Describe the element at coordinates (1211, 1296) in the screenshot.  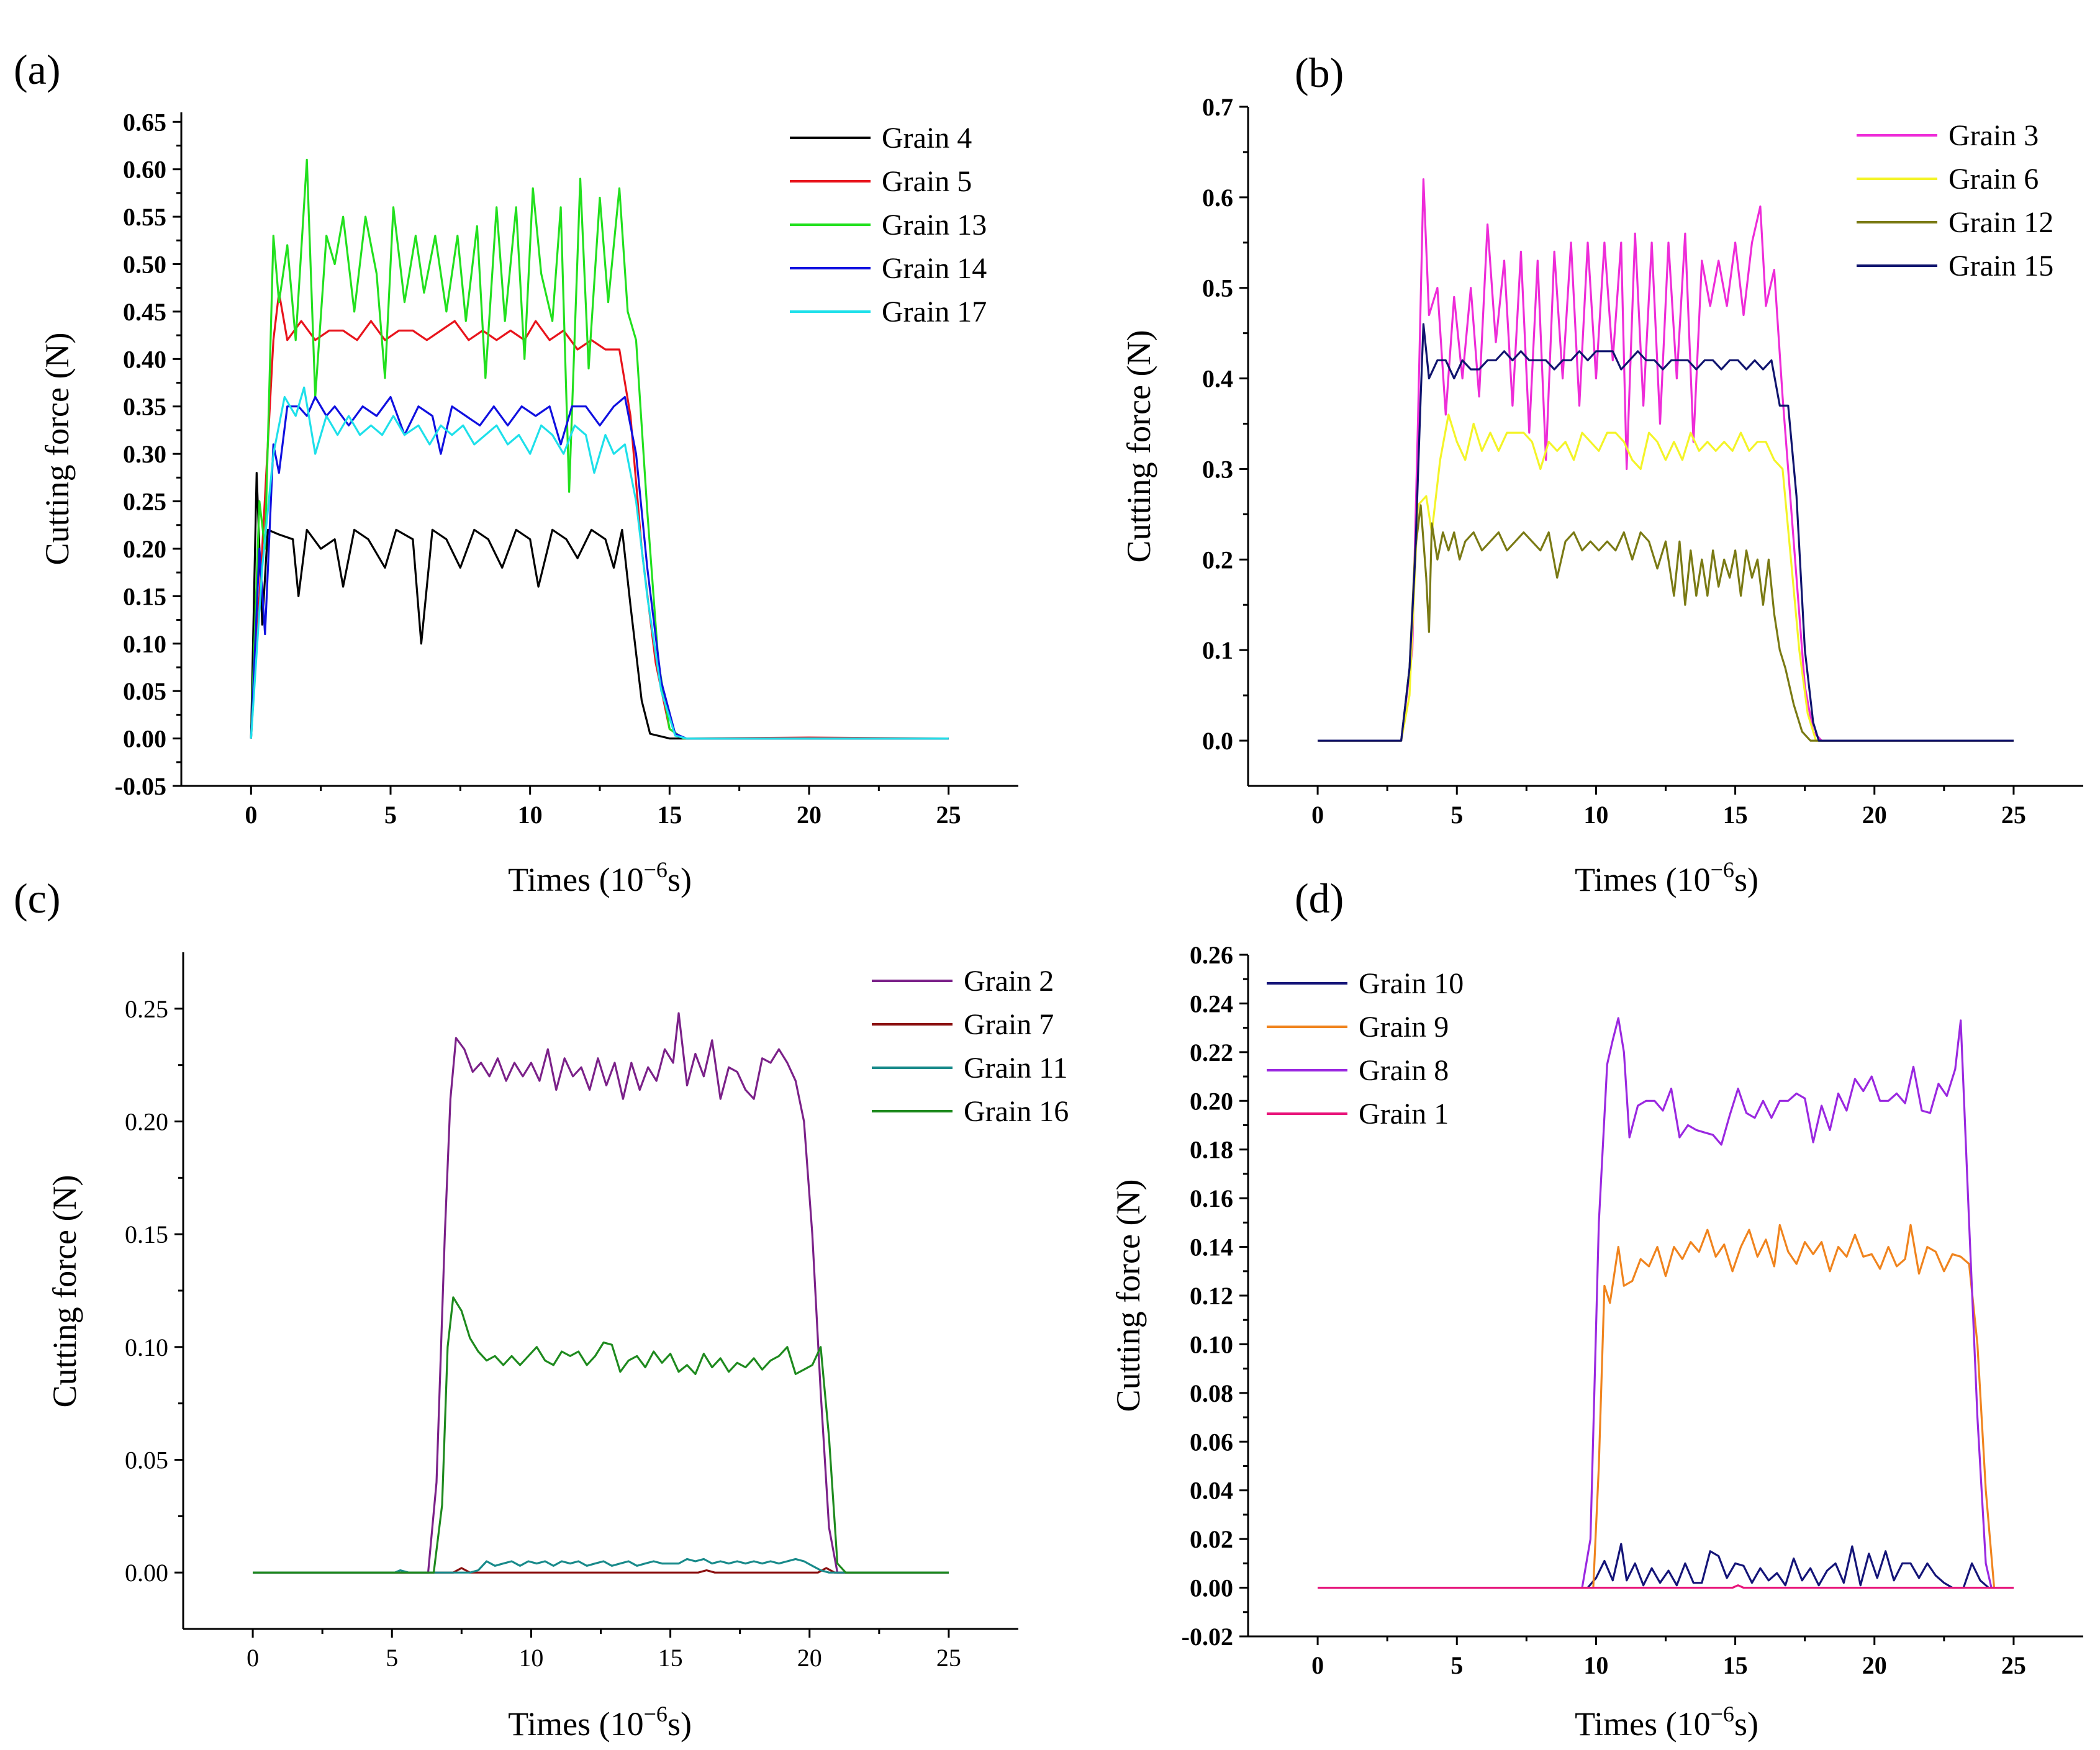
I see `y-tick-label: 0.12` at that location.